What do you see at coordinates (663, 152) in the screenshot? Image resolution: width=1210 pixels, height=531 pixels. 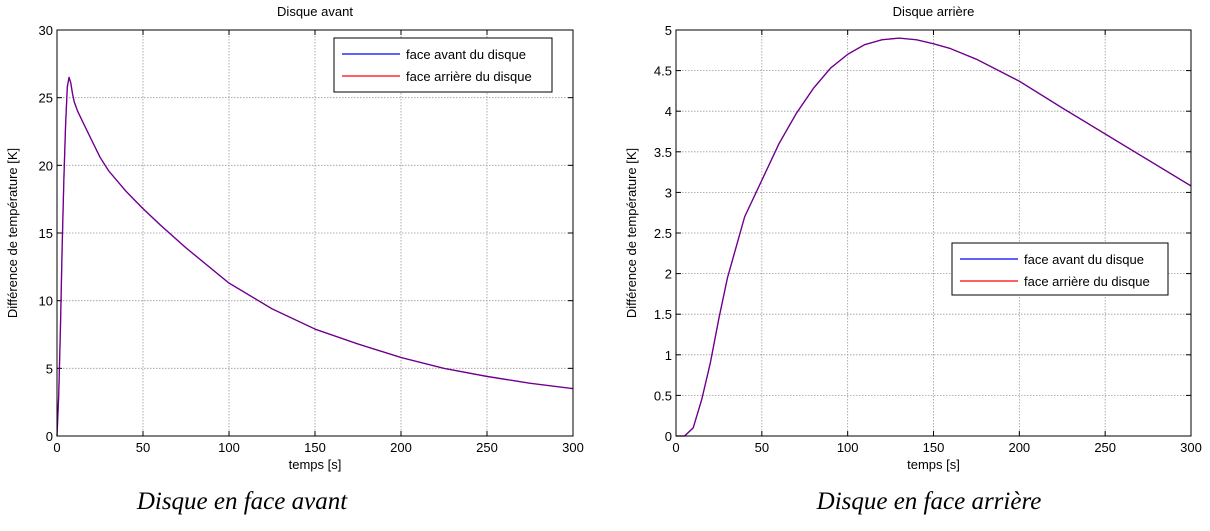 I see `y-tick-label: 3.5` at bounding box center [663, 152].